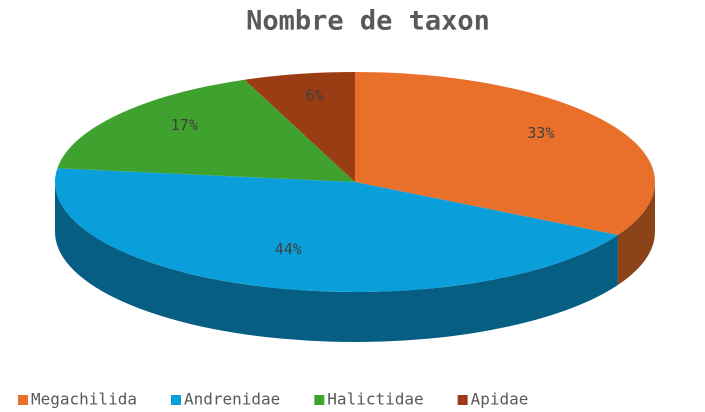 The height and width of the screenshot is (412, 705). Describe the element at coordinates (288, 249) in the screenshot. I see `data-label: 44%` at that location.